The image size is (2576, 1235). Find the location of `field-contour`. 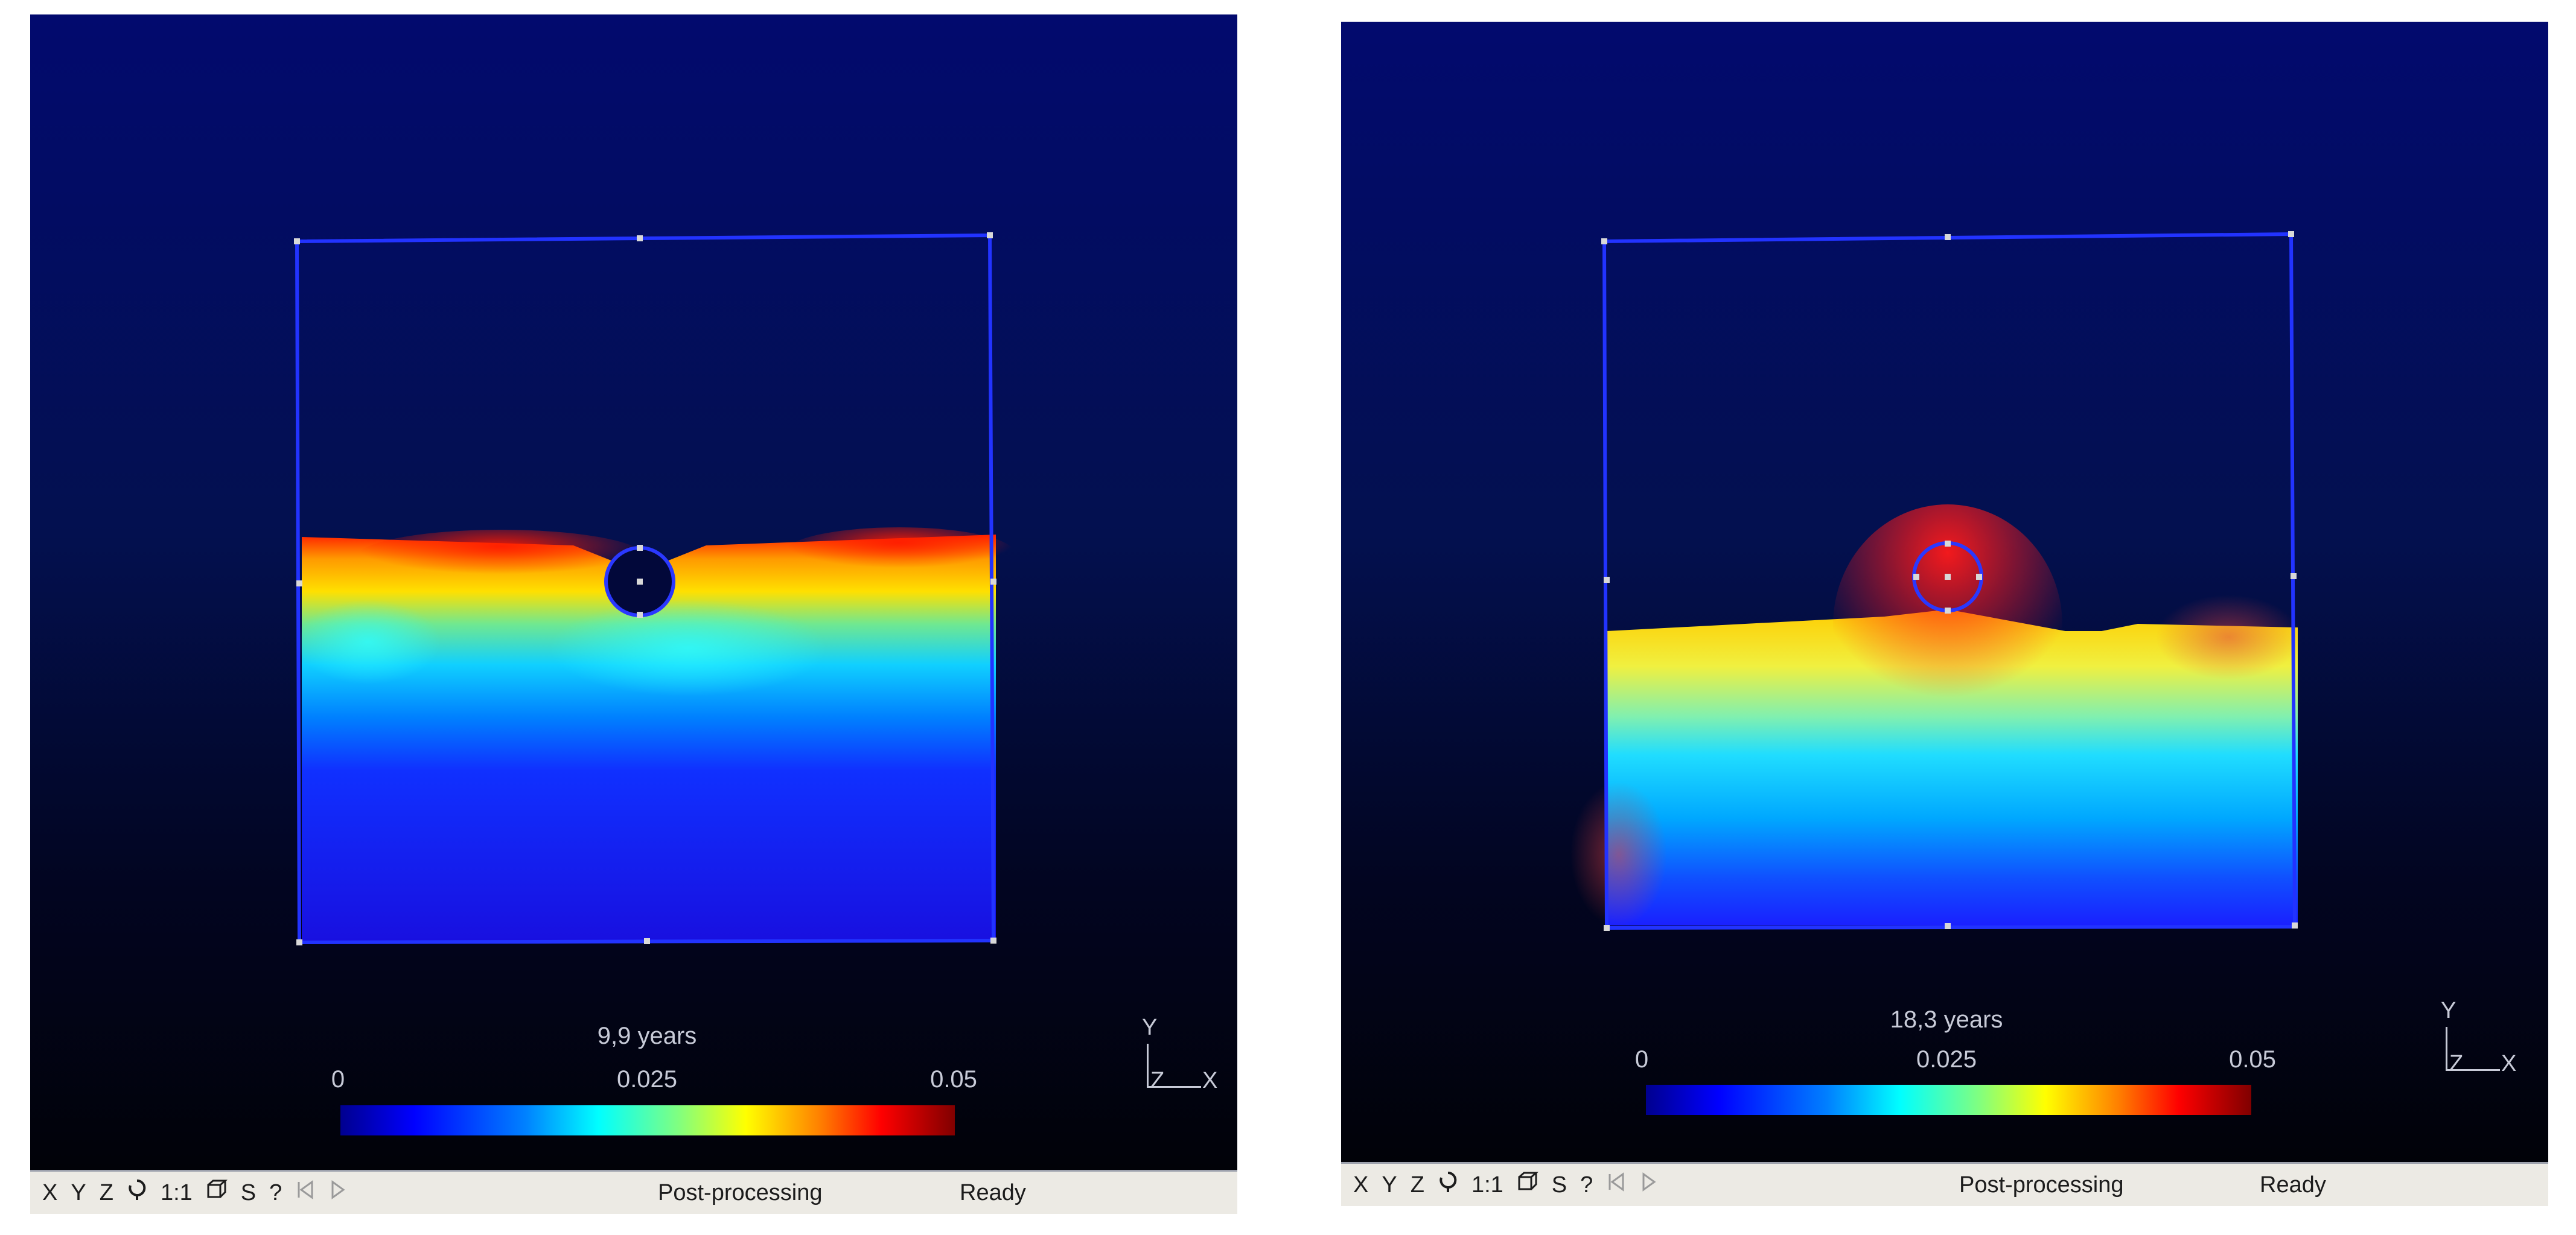

field-contour is located at coordinates (1952, 767).